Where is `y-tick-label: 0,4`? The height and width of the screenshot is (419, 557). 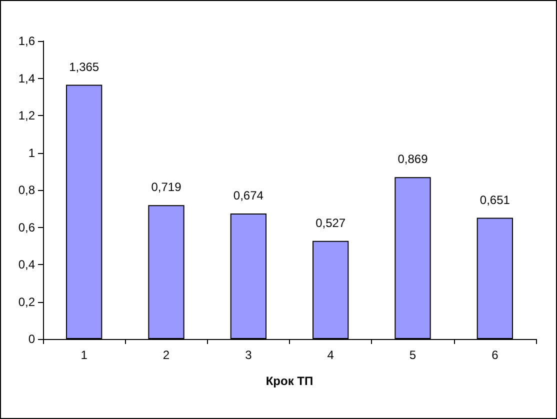
y-tick-label: 0,4 is located at coordinates (27, 265).